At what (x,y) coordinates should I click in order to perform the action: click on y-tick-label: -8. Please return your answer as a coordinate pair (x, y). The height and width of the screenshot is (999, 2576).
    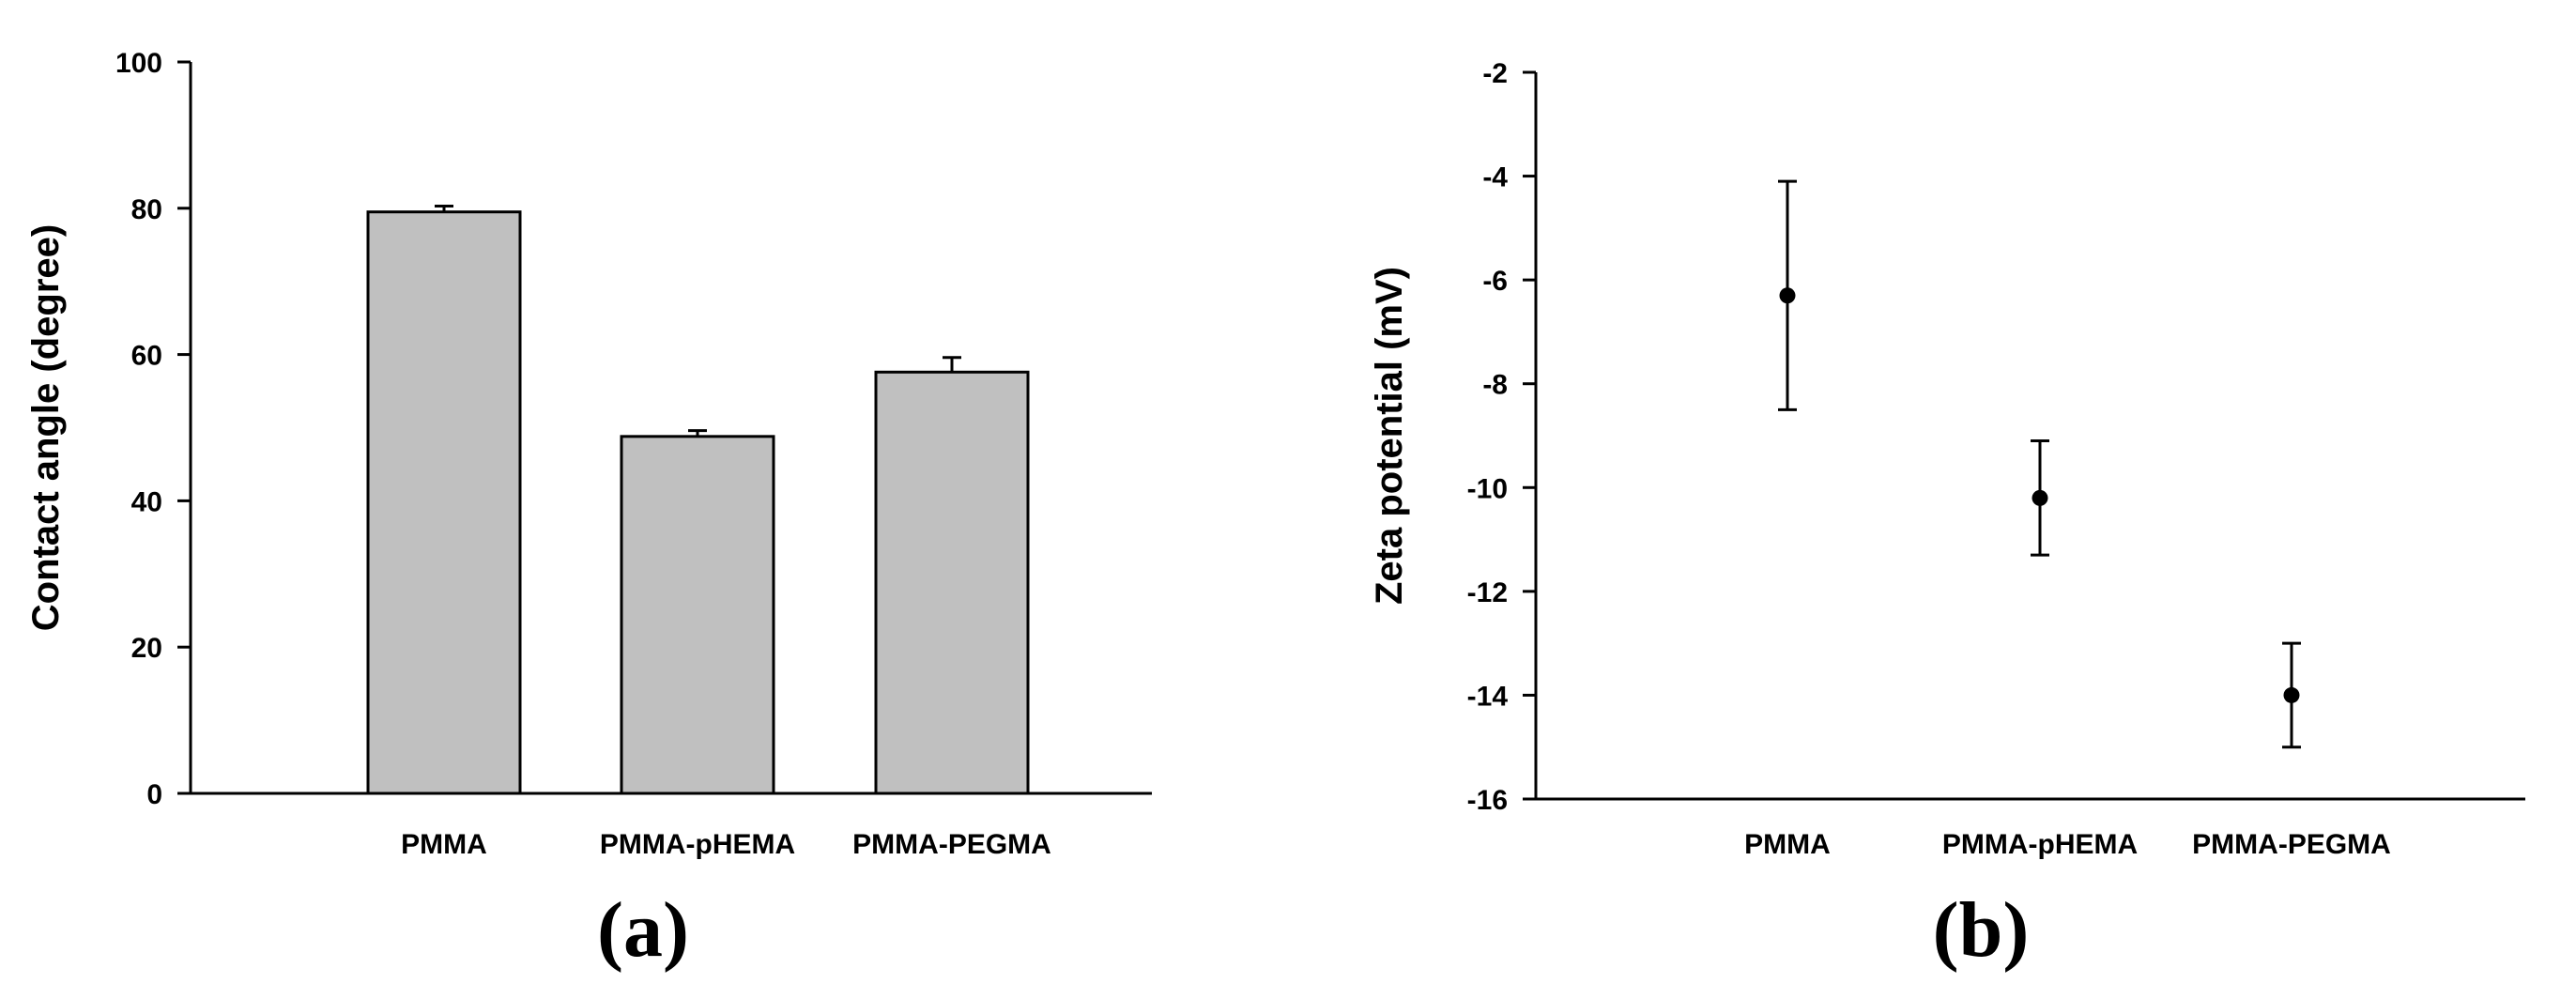
    Looking at the image, I should click on (1495, 385).